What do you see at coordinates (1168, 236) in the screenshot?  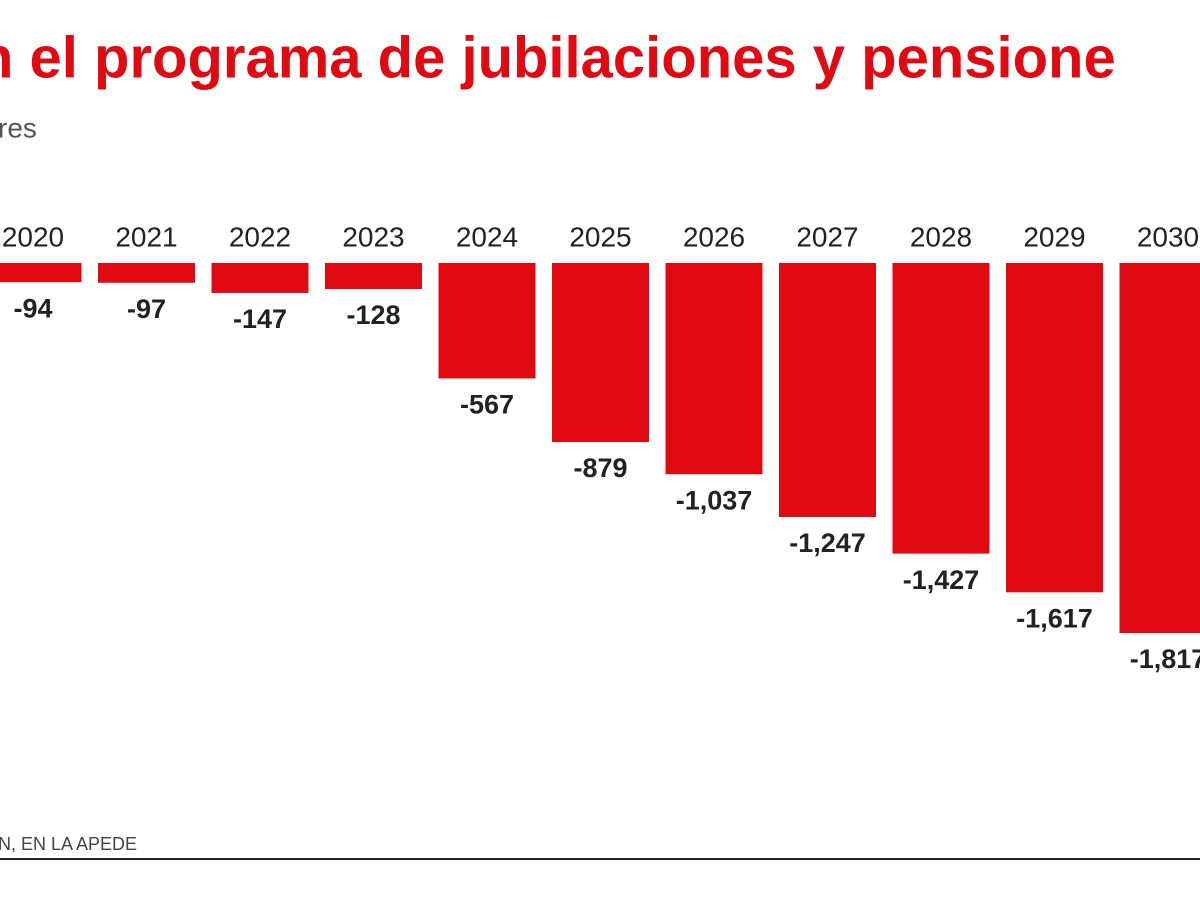 I see `x-tick-label: 2030` at bounding box center [1168, 236].